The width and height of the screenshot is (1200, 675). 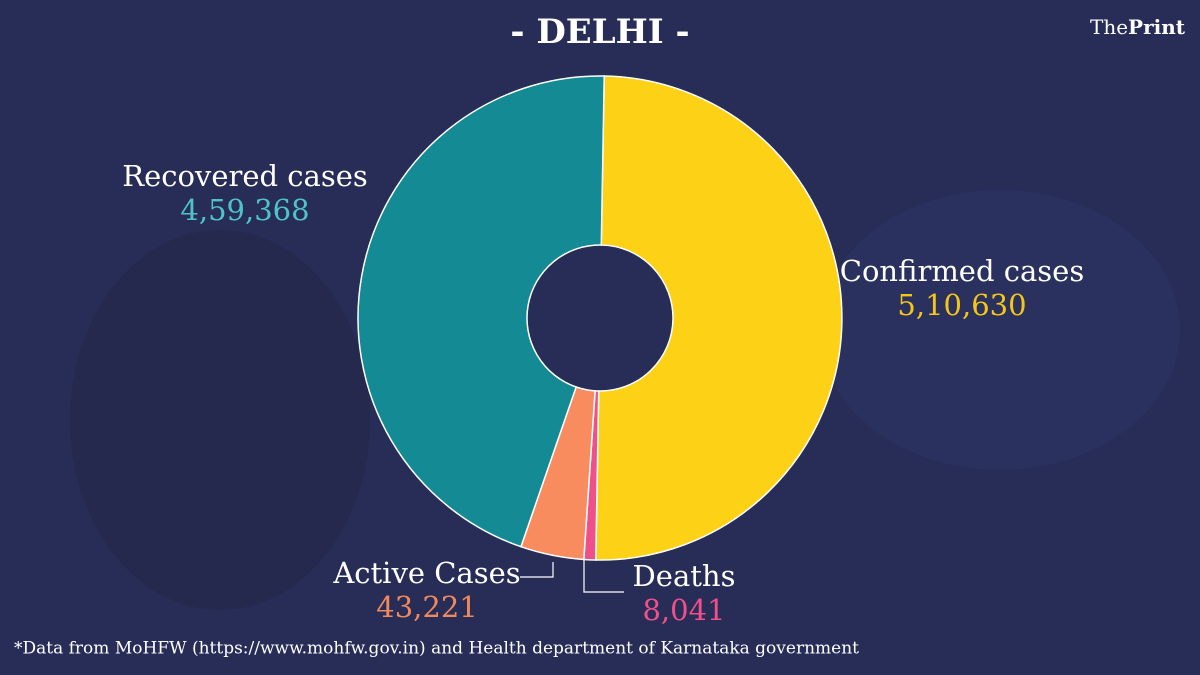 I want to click on value-label: 5,10,630, so click(x=961, y=305).